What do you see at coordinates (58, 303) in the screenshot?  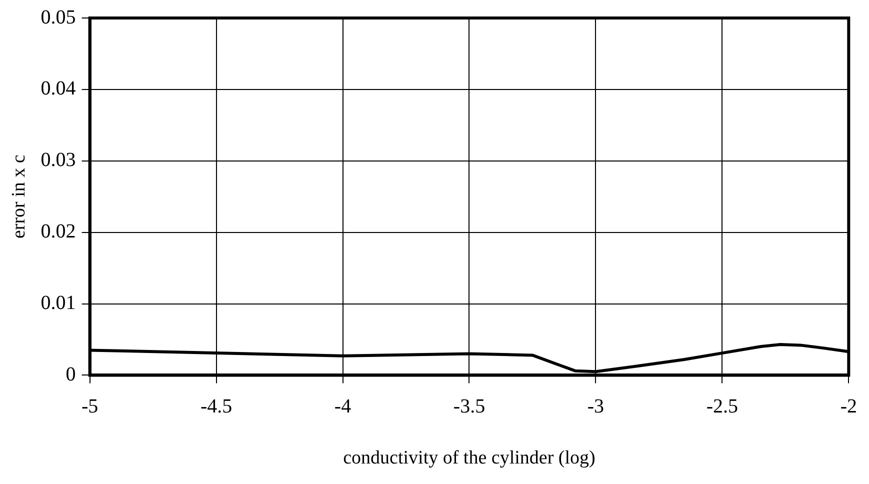 I see `y-tick-label: 0.01` at bounding box center [58, 303].